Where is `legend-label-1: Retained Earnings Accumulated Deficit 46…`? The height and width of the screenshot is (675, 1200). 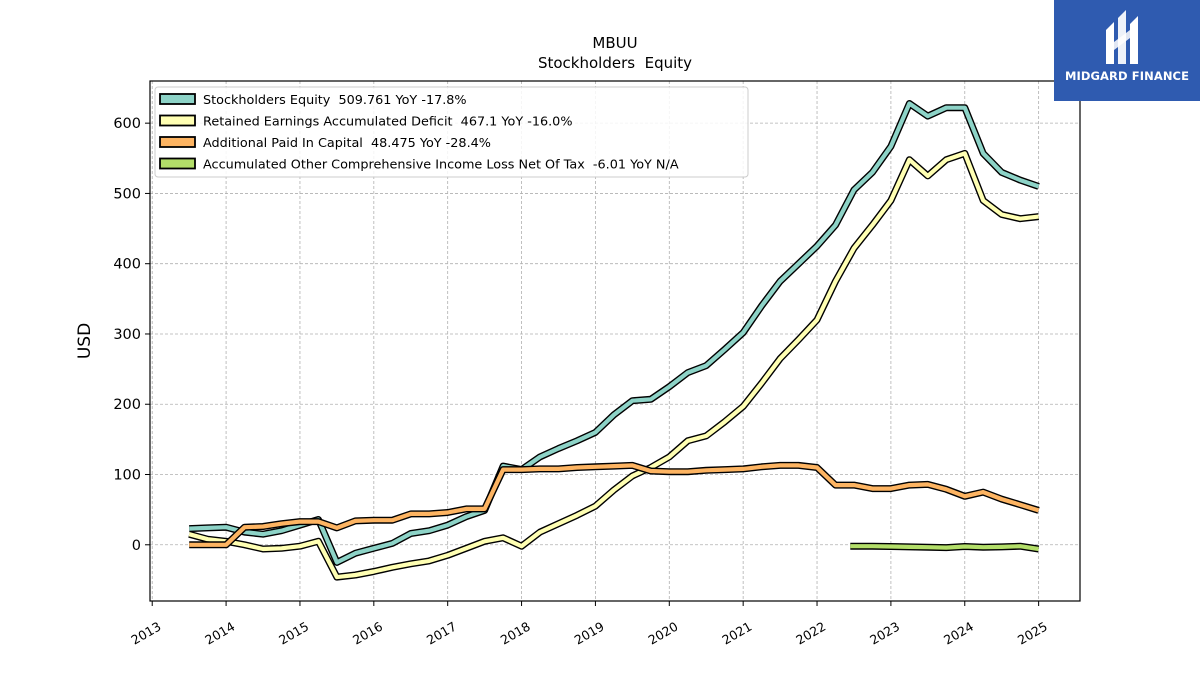
legend-label-1: Retained Earnings Accumulated Deficit 46… is located at coordinates (387, 122).